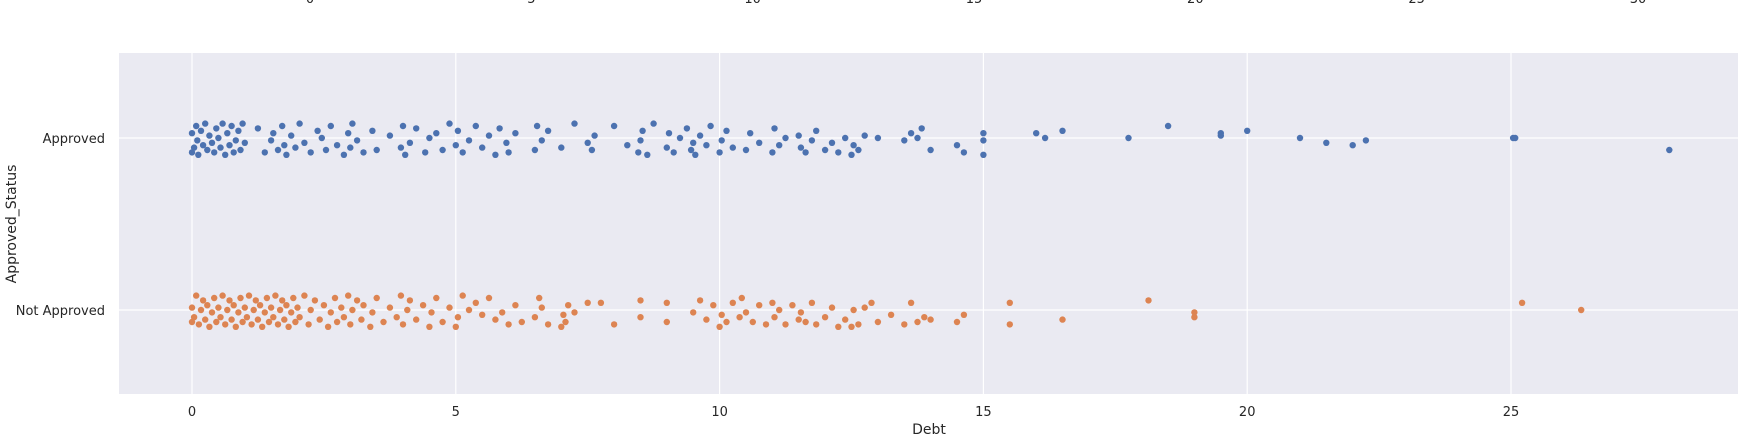 The width and height of the screenshot is (1748, 437). Describe the element at coordinates (310, 3) in the screenshot. I see `top-axis-tick-label: 0` at that location.